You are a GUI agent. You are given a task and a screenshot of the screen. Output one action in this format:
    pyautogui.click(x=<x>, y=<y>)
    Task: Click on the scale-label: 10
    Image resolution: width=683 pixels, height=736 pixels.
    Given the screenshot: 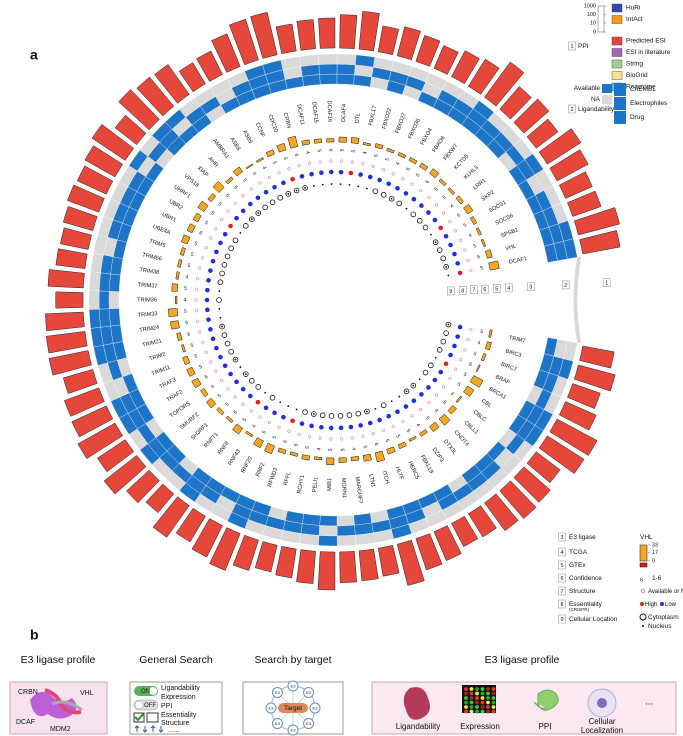 What is the action you would take?
    pyautogui.click(x=593, y=23)
    